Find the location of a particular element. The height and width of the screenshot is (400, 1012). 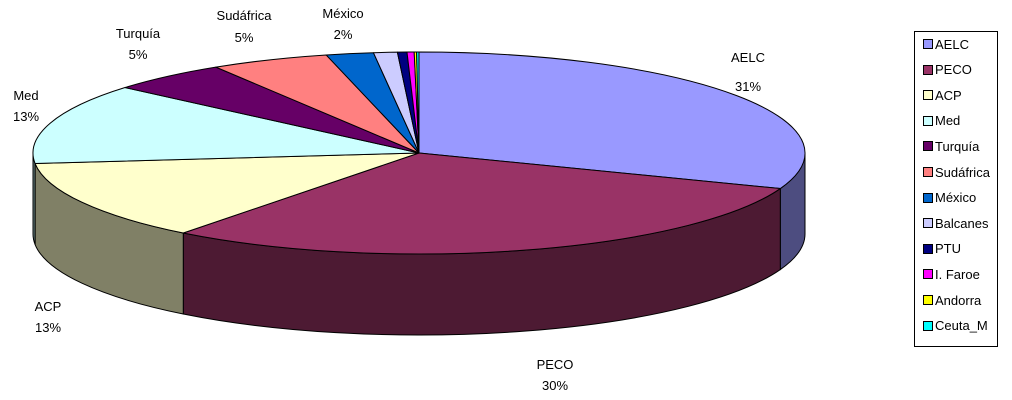

legend-label: México is located at coordinates (956, 198).